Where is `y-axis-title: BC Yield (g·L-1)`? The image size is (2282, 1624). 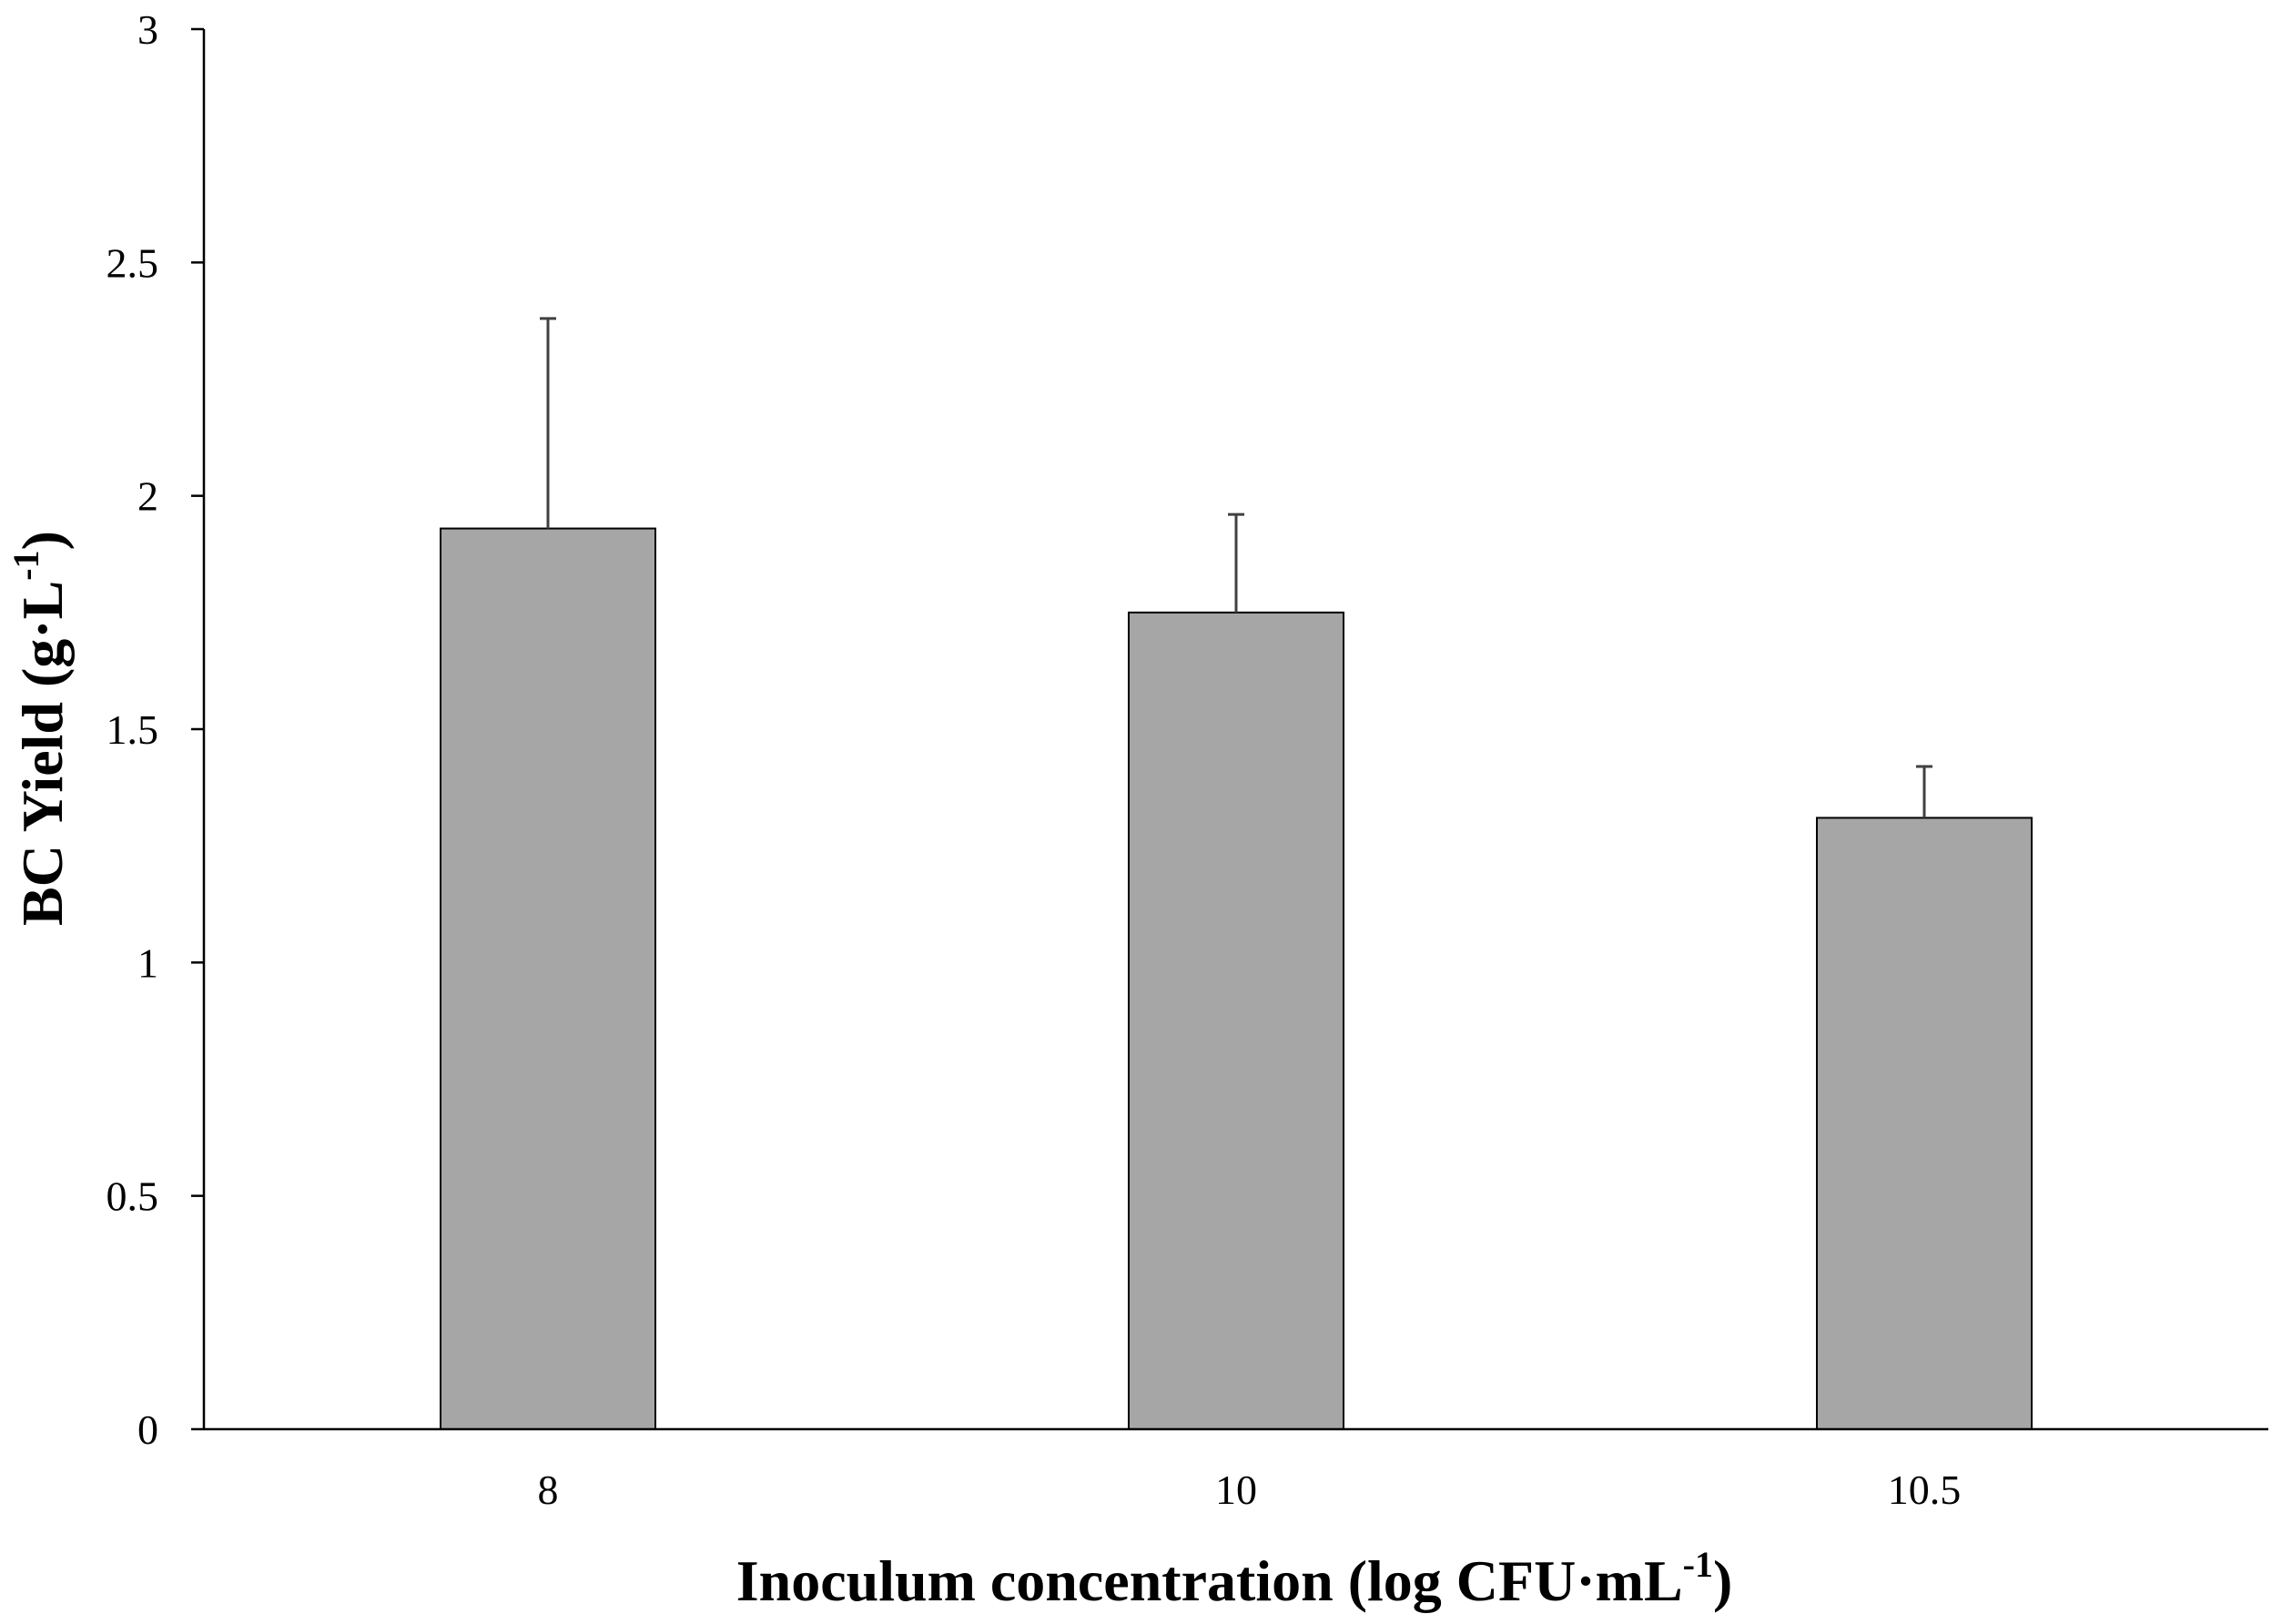 y-axis-title: BC Yield (g·L-1) is located at coordinates (40, 728).